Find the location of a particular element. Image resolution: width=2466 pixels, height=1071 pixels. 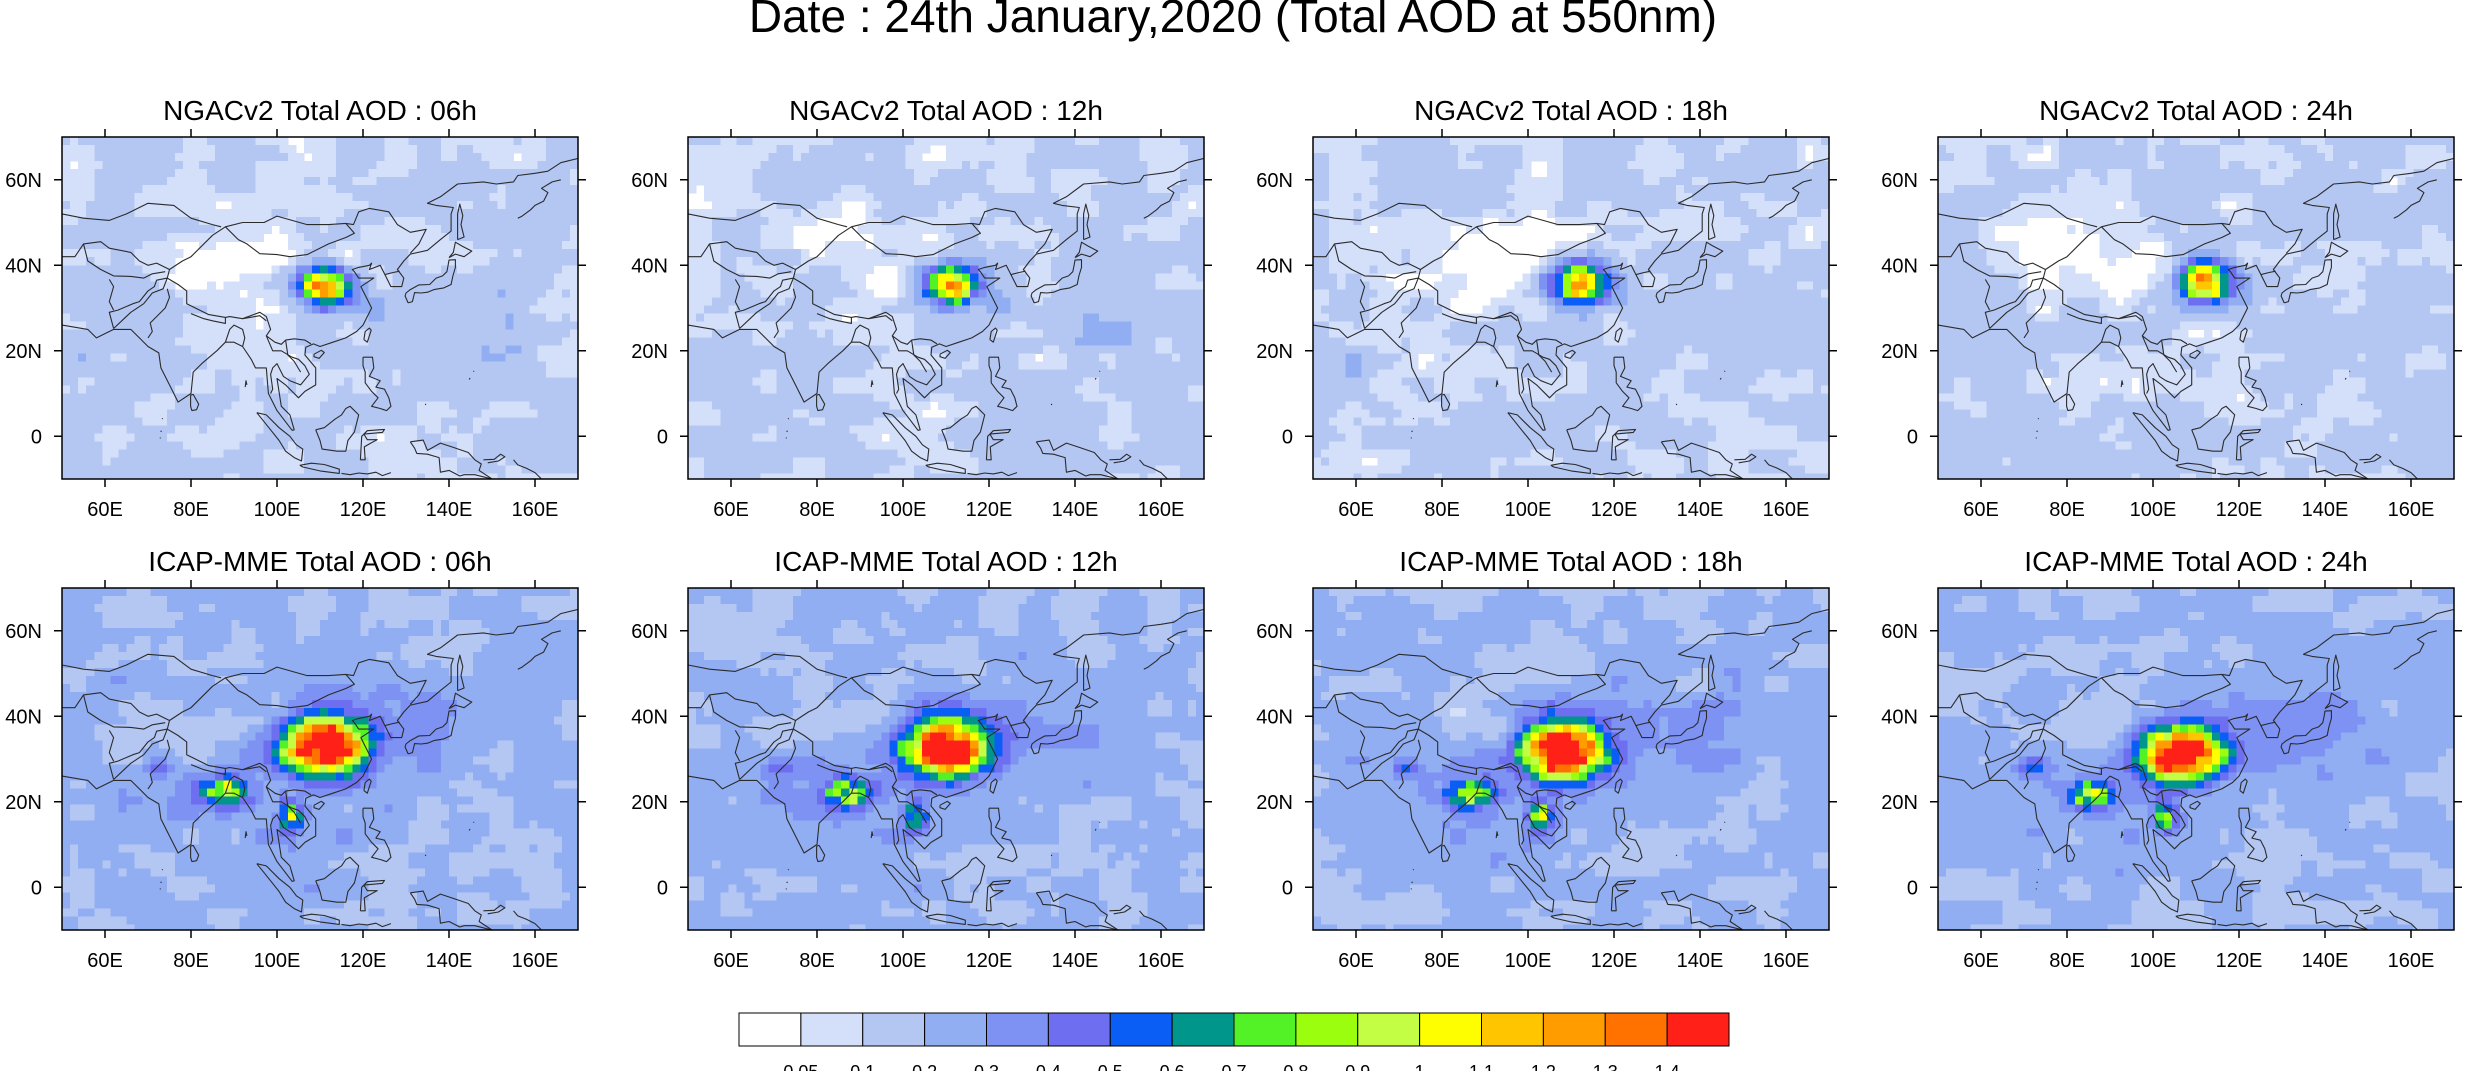

x-tick-label: 160E is located at coordinates (535, 510).